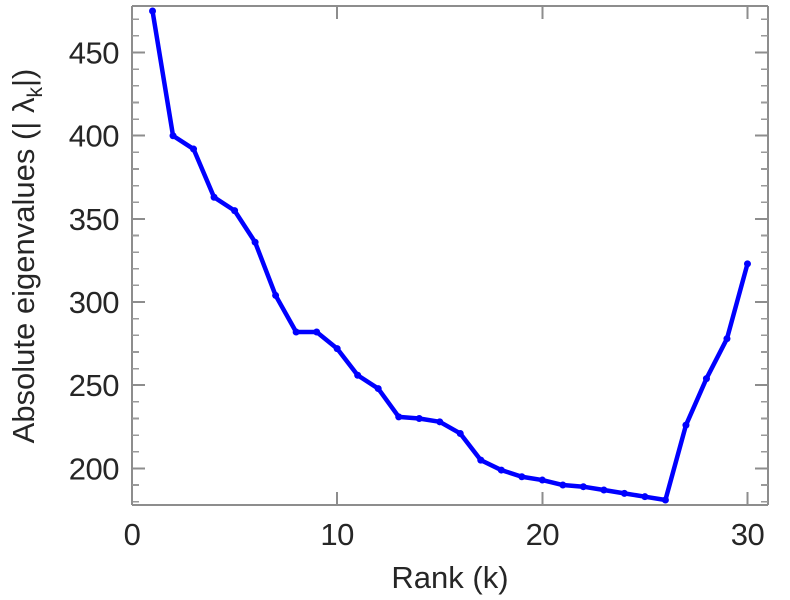  What do you see at coordinates (449, 577) in the screenshot?
I see `x-axis-title: Rank (k)` at bounding box center [449, 577].